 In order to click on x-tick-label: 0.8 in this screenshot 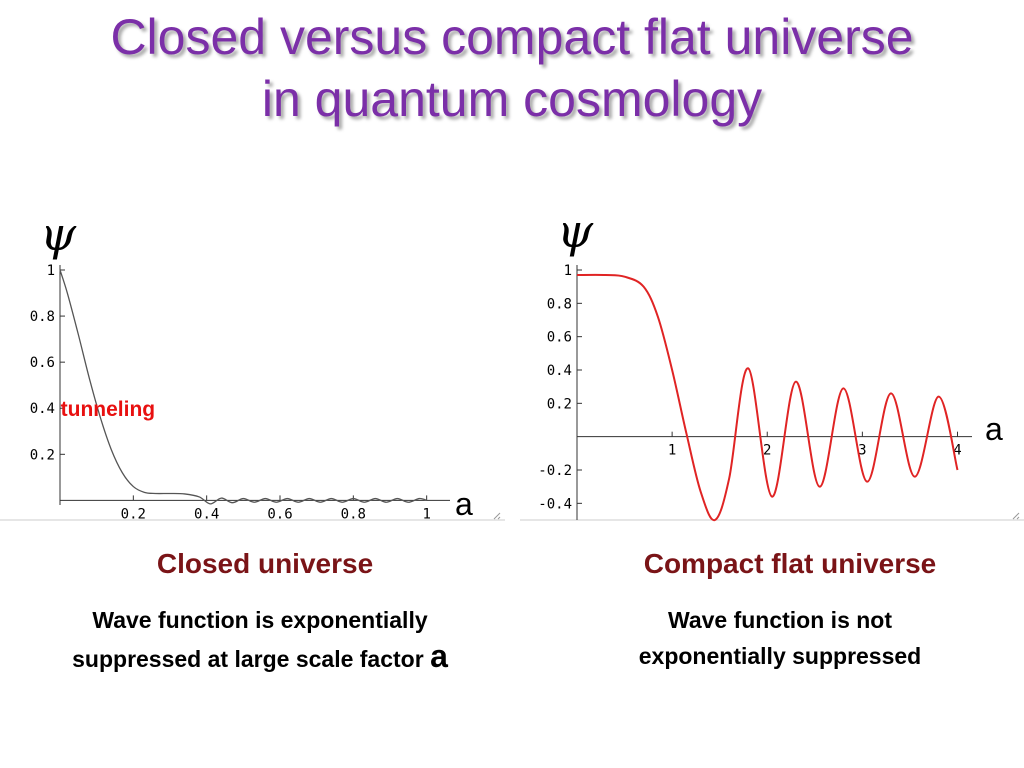, I will do `click(353, 514)`.